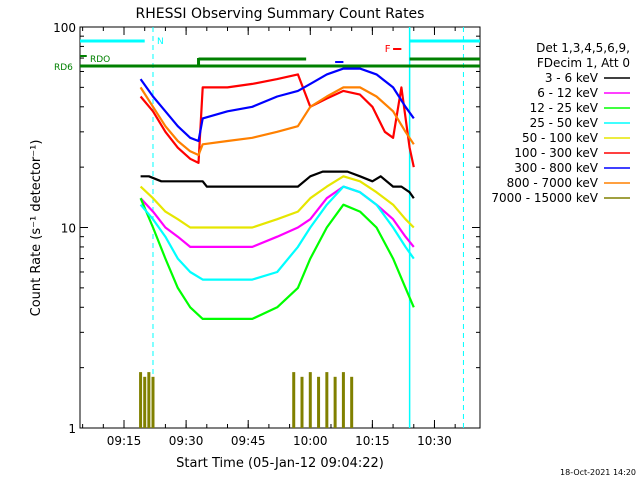  I want to click on y-tick-label: 1, so click(72, 429).